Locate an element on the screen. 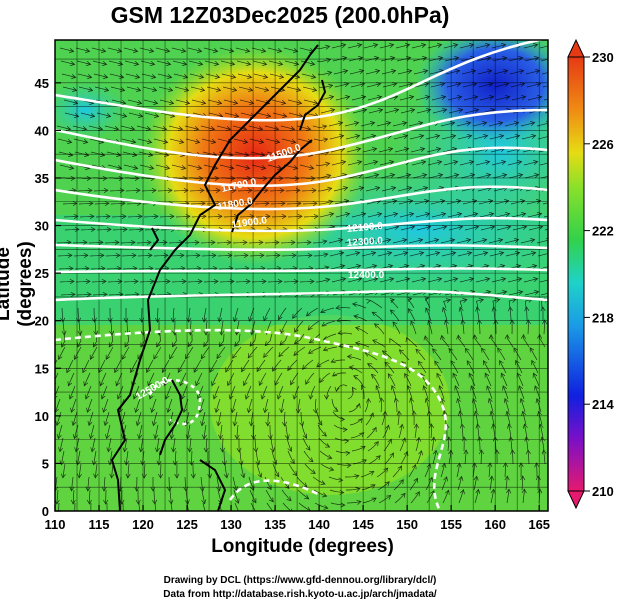  contour-label: 12300.0 is located at coordinates (364, 242).